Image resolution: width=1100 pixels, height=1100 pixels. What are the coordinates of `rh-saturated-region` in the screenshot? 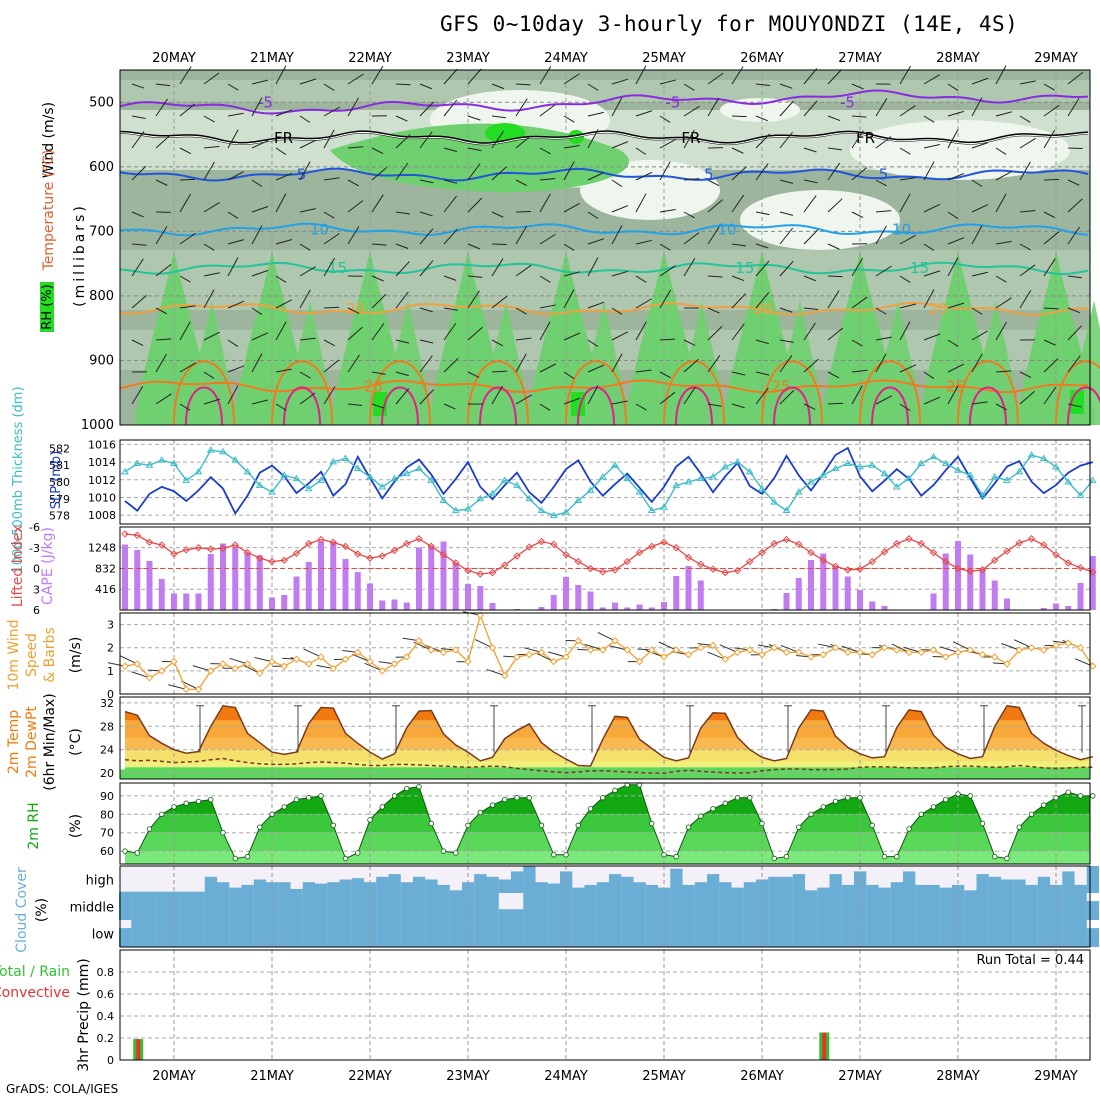 It's located at (578, 404).